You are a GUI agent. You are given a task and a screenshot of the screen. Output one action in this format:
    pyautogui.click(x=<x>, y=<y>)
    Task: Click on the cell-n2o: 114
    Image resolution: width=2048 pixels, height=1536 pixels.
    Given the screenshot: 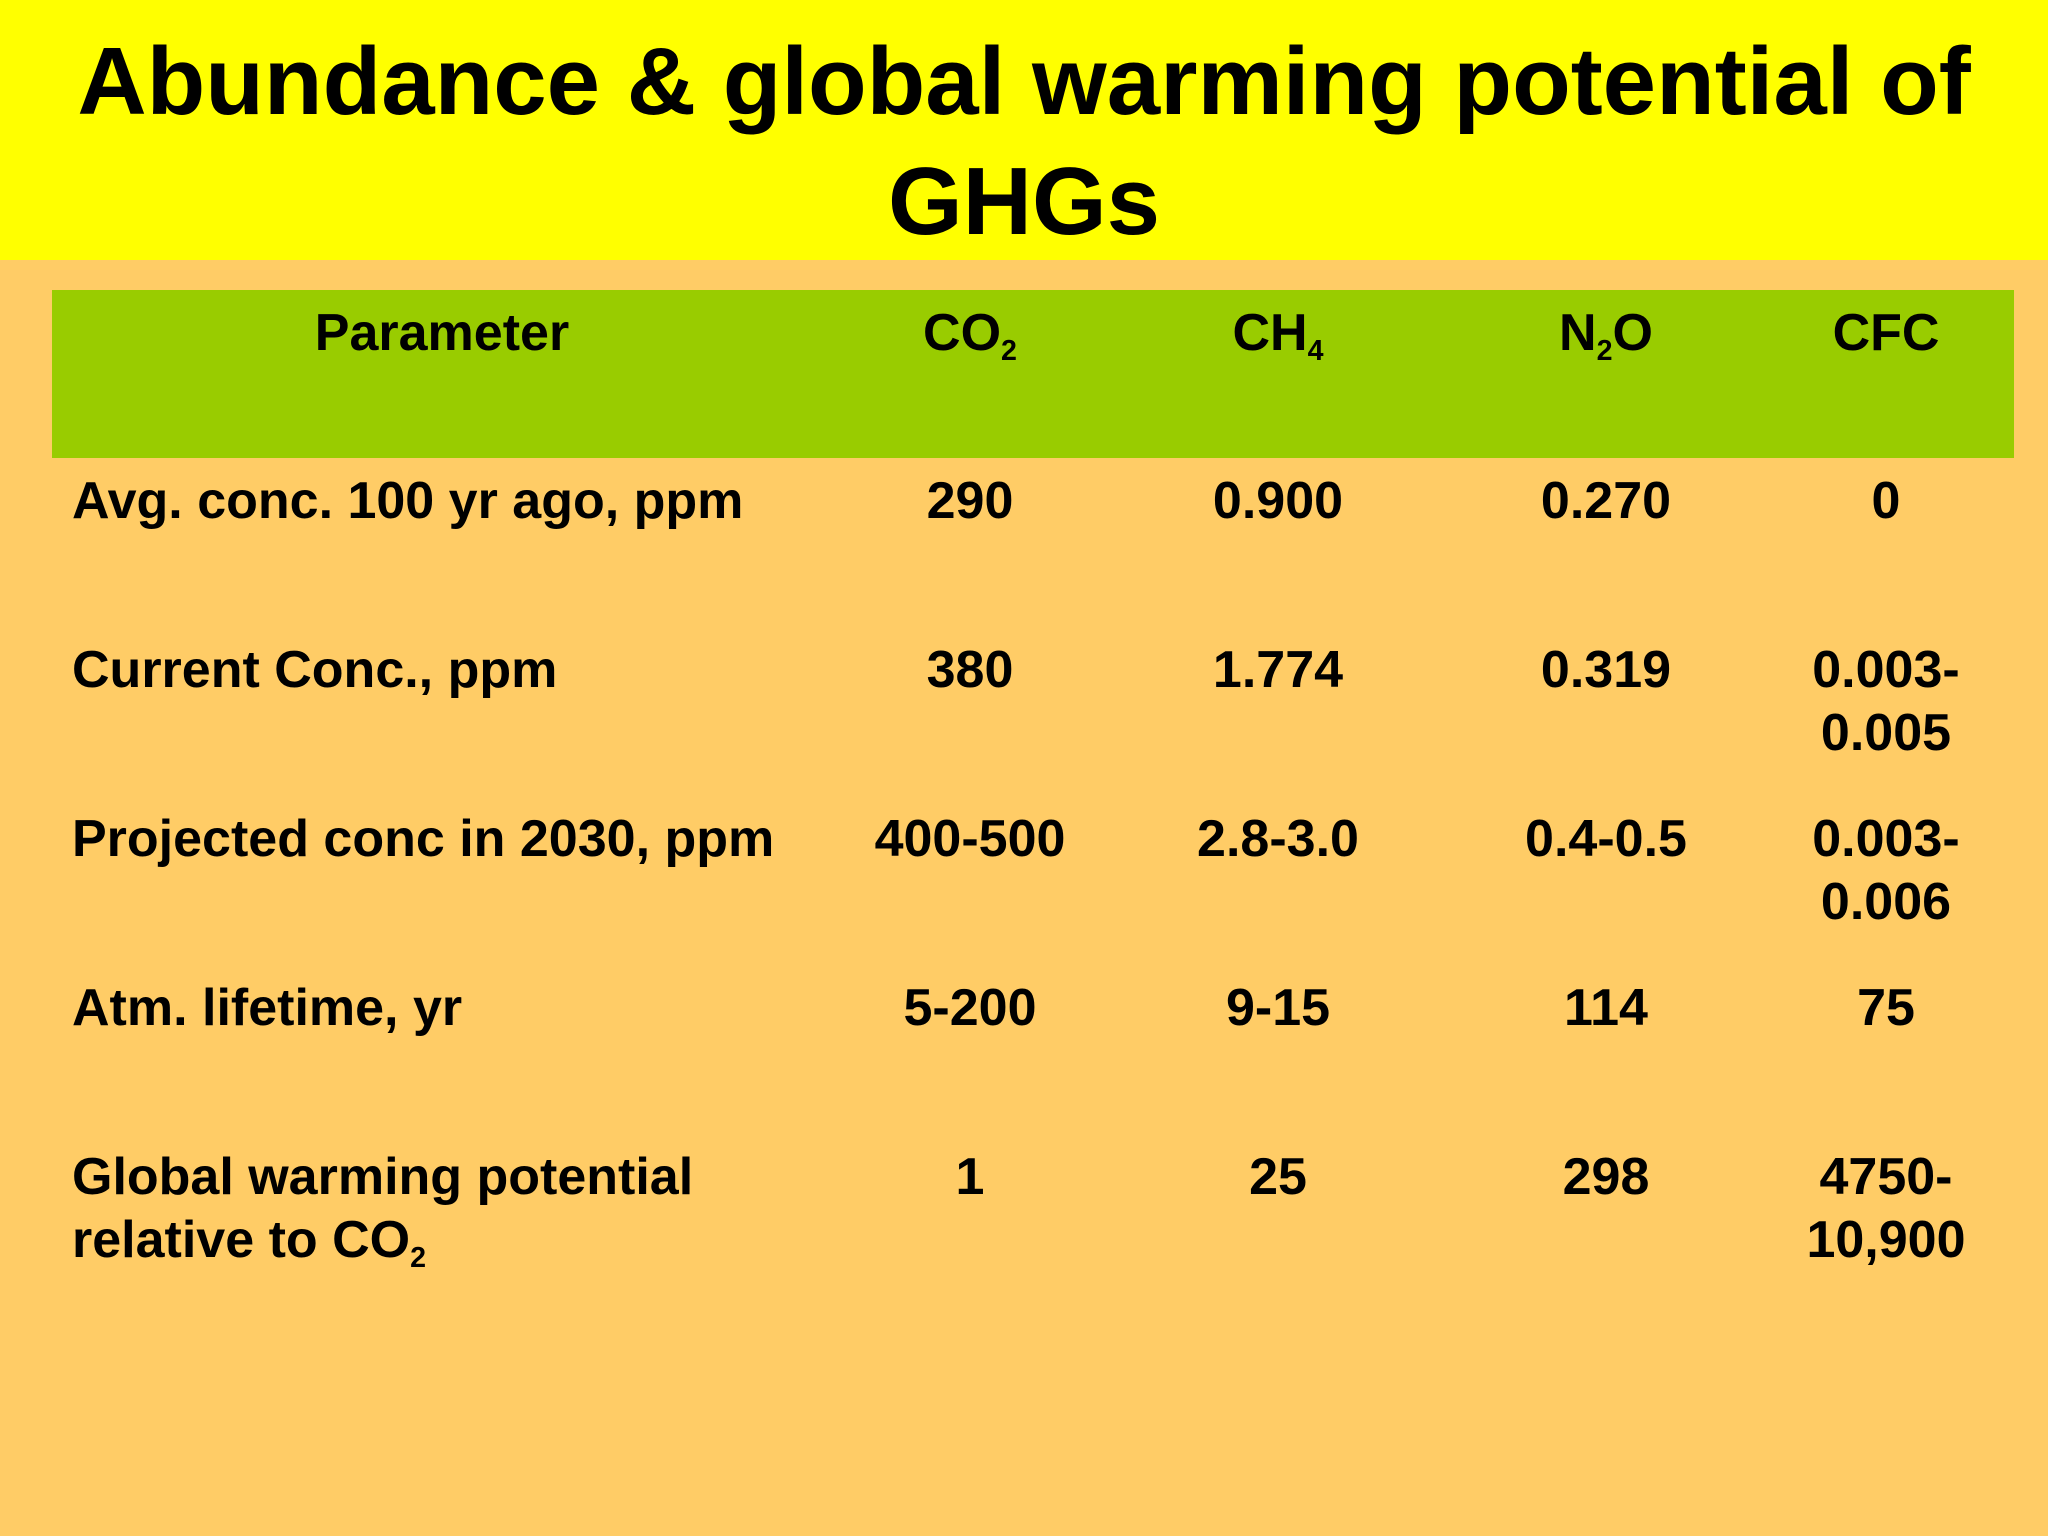 What is the action you would take?
    pyautogui.click(x=1606, y=1008)
    